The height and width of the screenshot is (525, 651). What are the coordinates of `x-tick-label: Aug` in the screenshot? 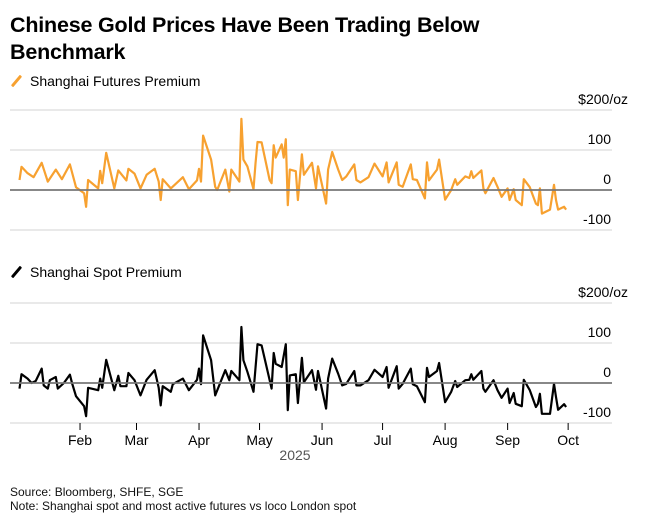 It's located at (445, 440).